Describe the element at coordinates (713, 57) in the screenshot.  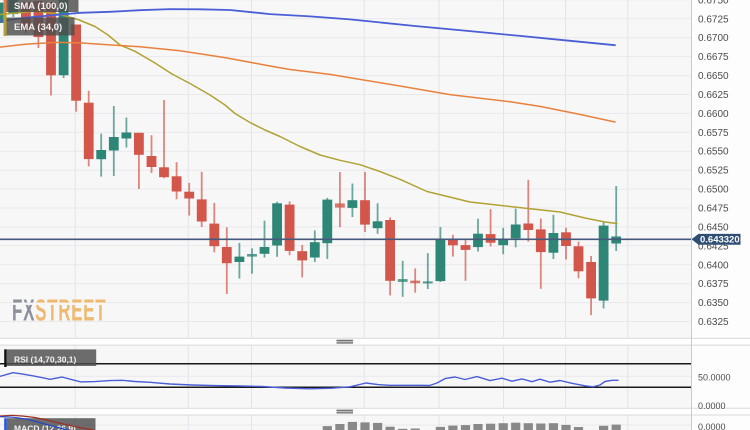
I see `svg-text: 0.6675` at that location.